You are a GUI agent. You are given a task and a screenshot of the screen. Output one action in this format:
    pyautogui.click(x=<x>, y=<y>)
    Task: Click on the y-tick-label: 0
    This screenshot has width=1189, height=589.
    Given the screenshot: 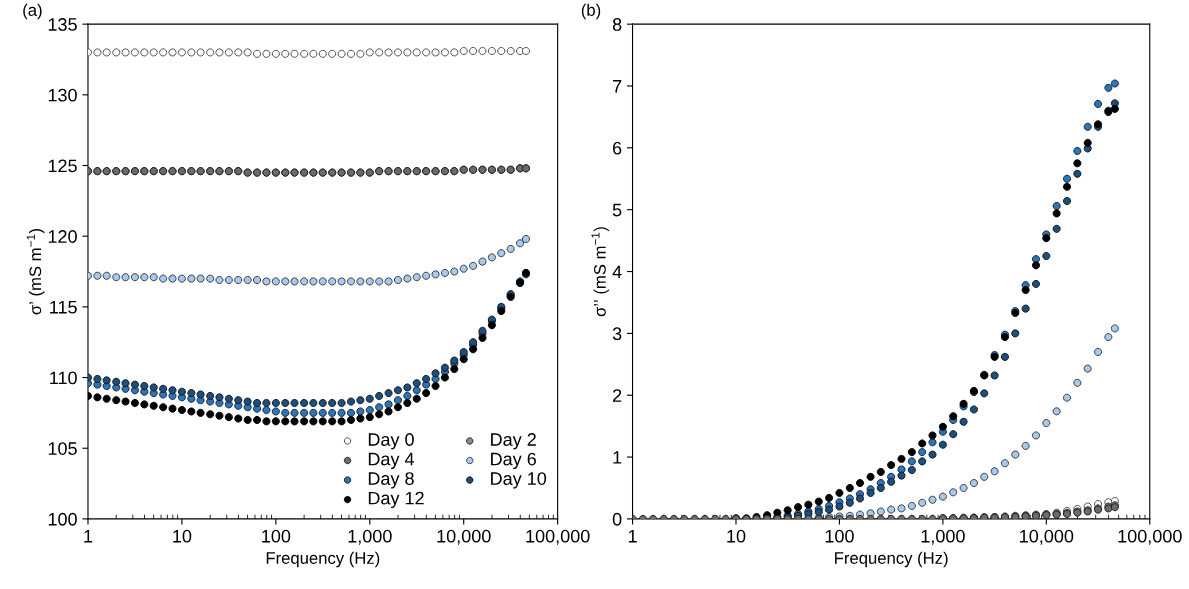 What is the action you would take?
    pyautogui.click(x=617, y=519)
    